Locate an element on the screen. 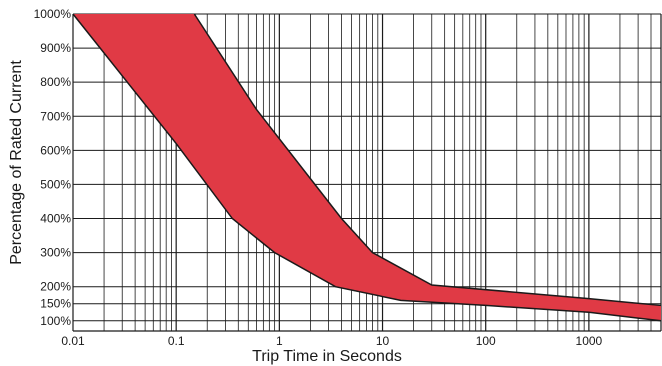 The width and height of the screenshot is (662, 366). y-tick-label: 700% is located at coordinates (55, 116).